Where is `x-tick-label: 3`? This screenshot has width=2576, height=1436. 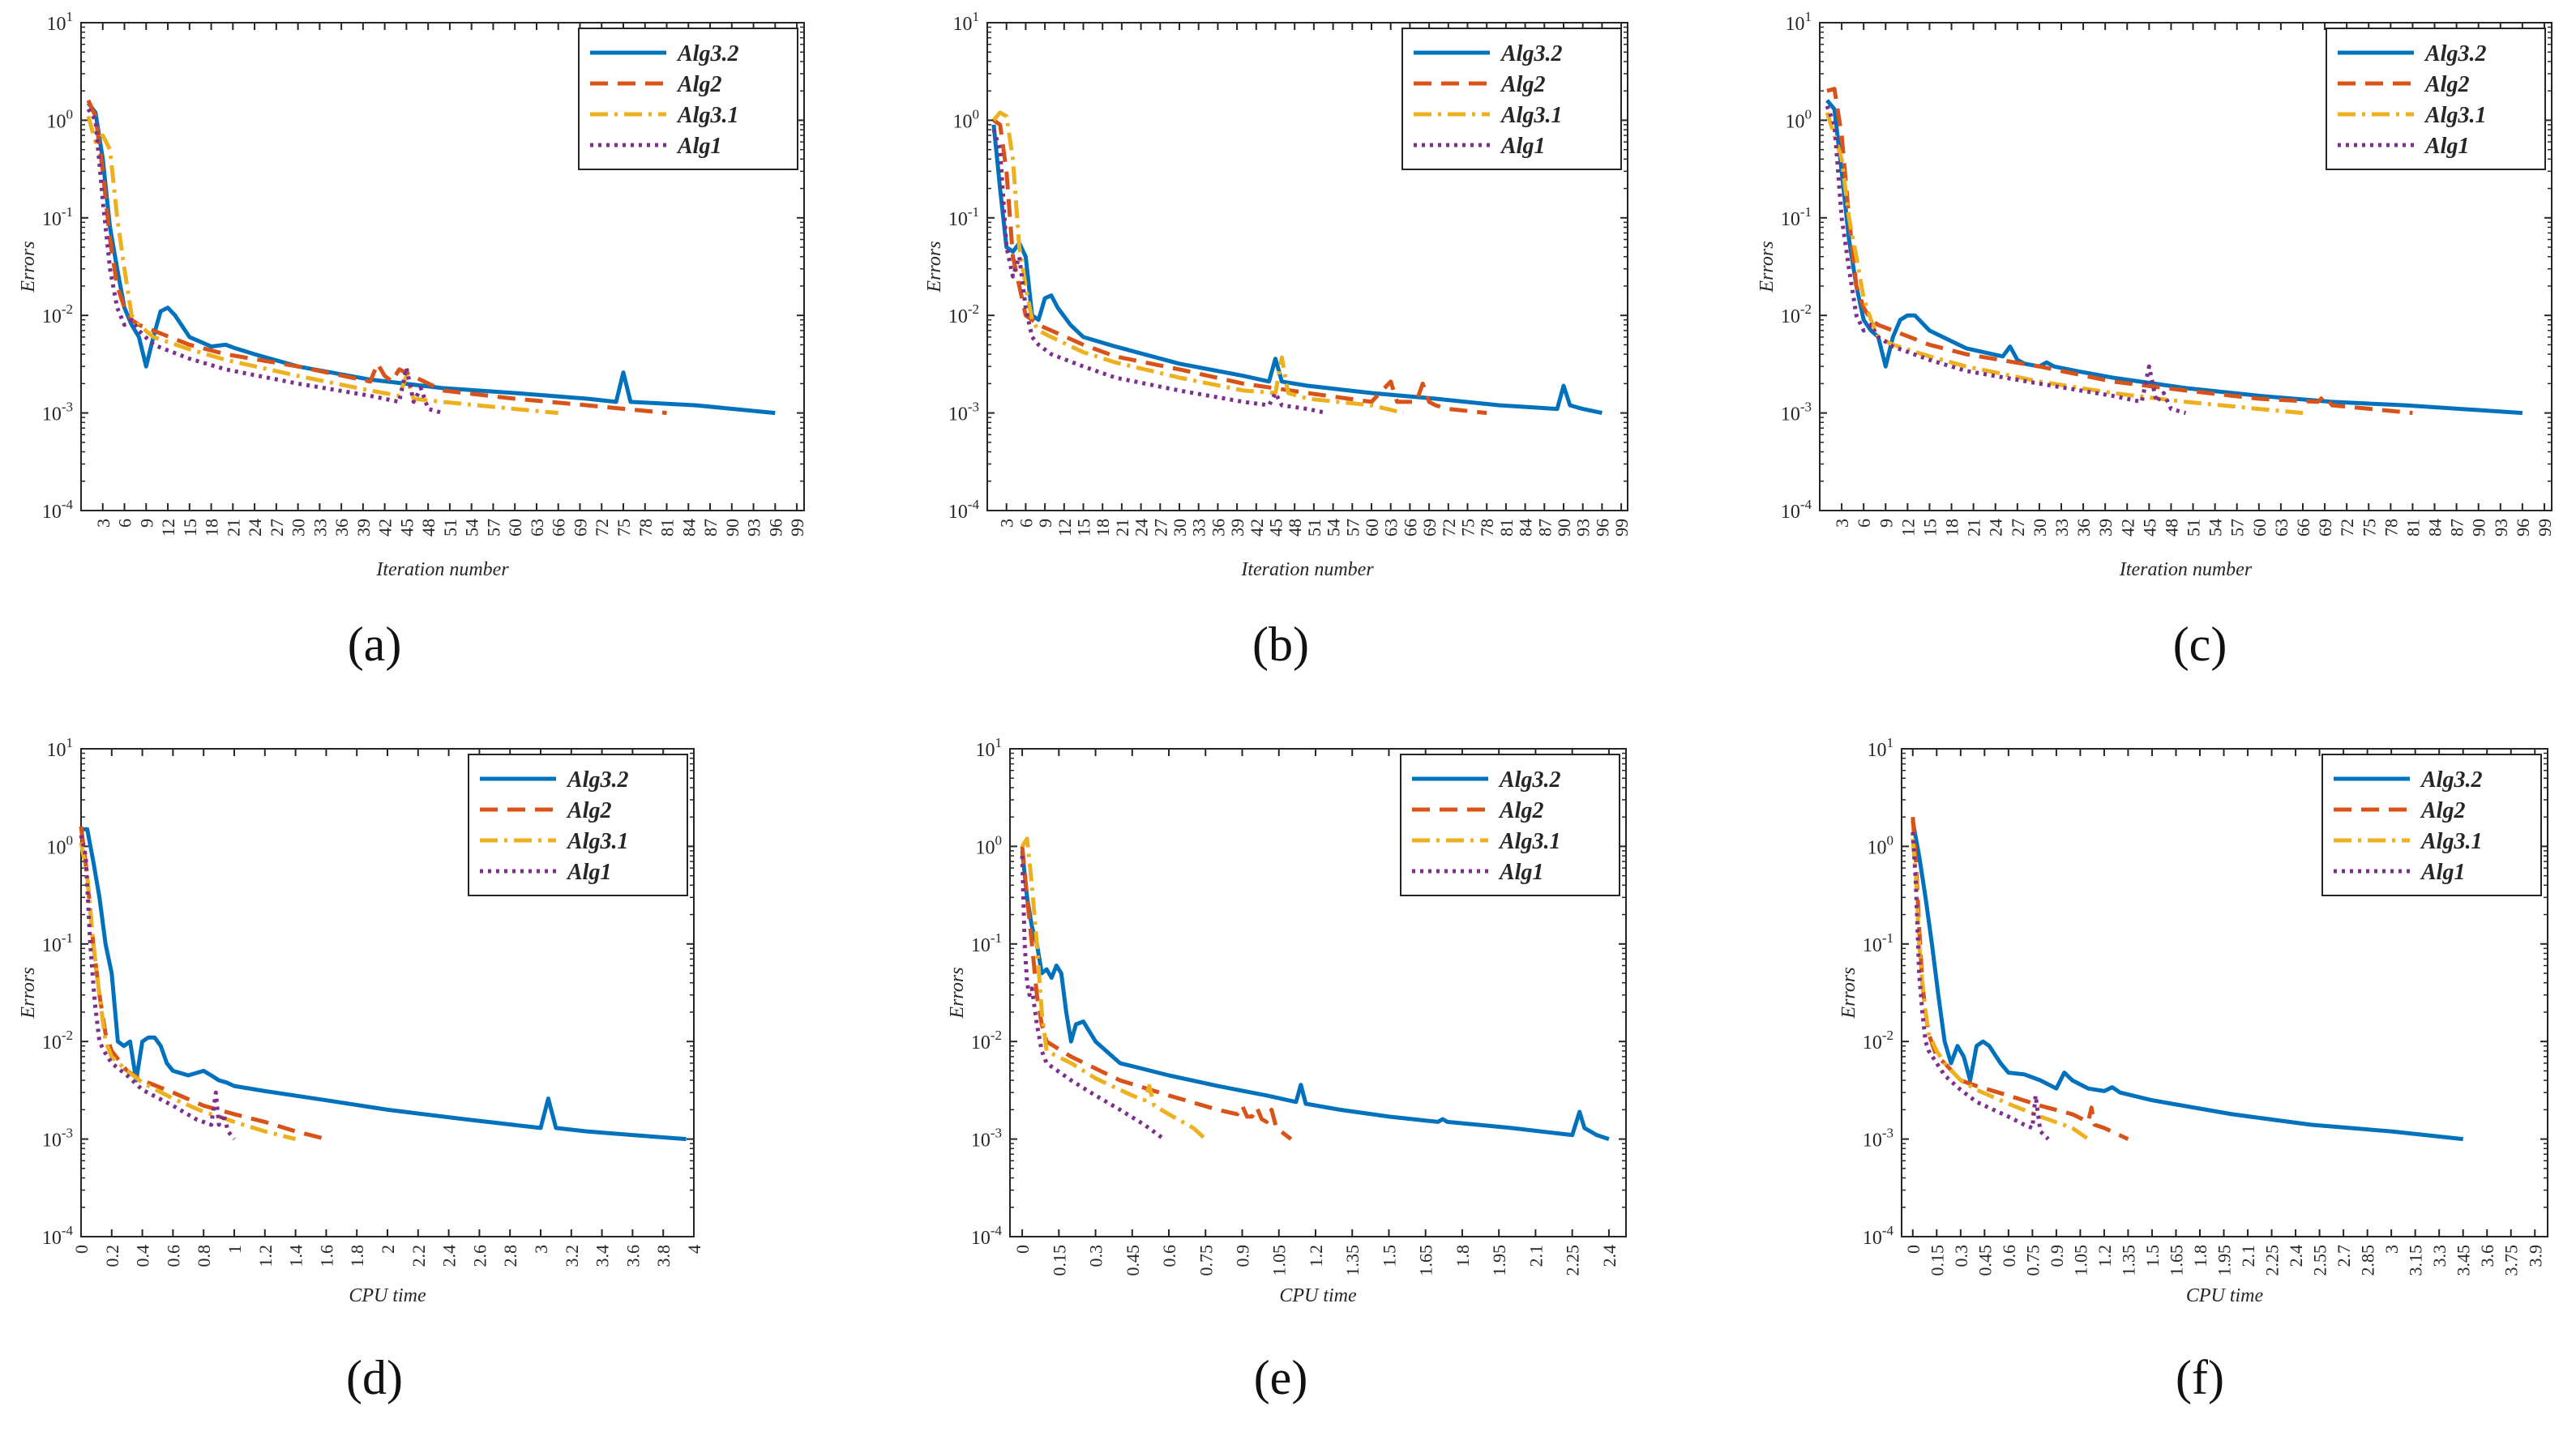 x-tick-label: 3 is located at coordinates (103, 524).